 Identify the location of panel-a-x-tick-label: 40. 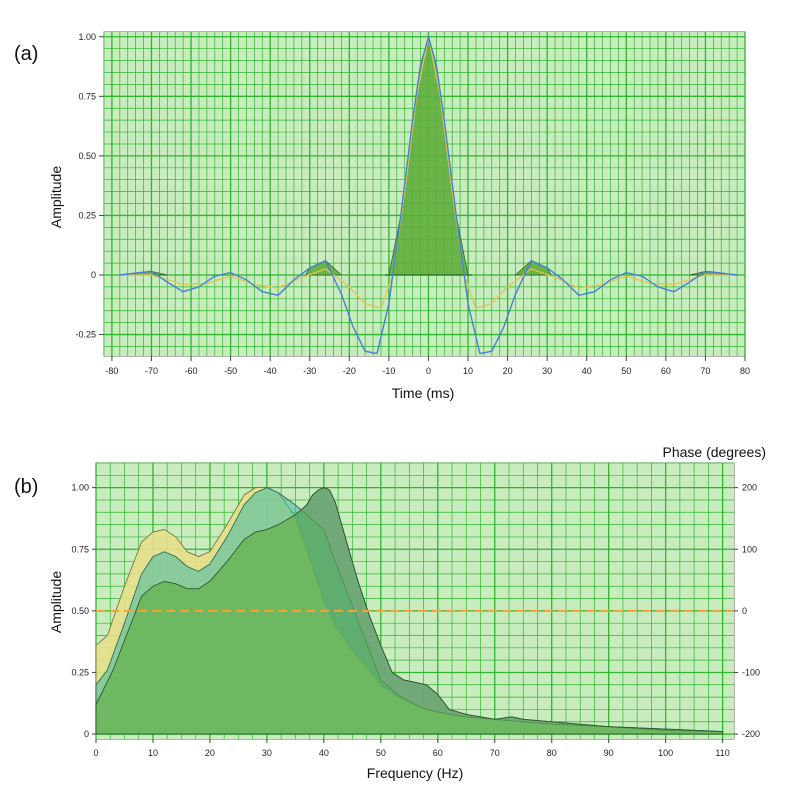
(587, 371).